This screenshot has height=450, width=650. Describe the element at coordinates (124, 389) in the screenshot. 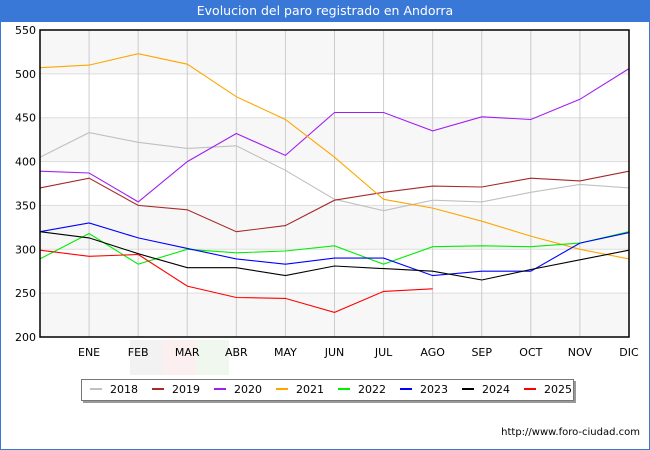

I see `legend-label: 2018` at that location.